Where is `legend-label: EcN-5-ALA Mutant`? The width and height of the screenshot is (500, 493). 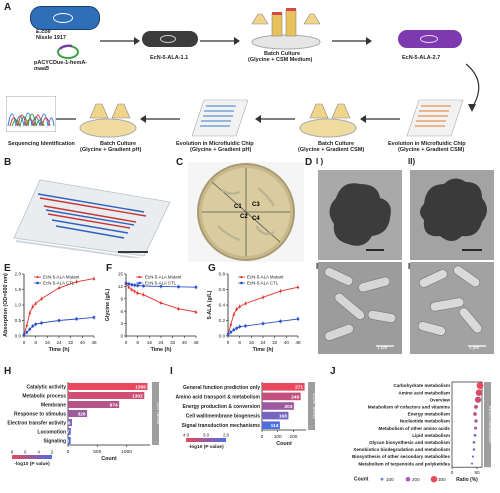
legend-label: EcN-5-ALA Mutant is located at coordinates (163, 277).